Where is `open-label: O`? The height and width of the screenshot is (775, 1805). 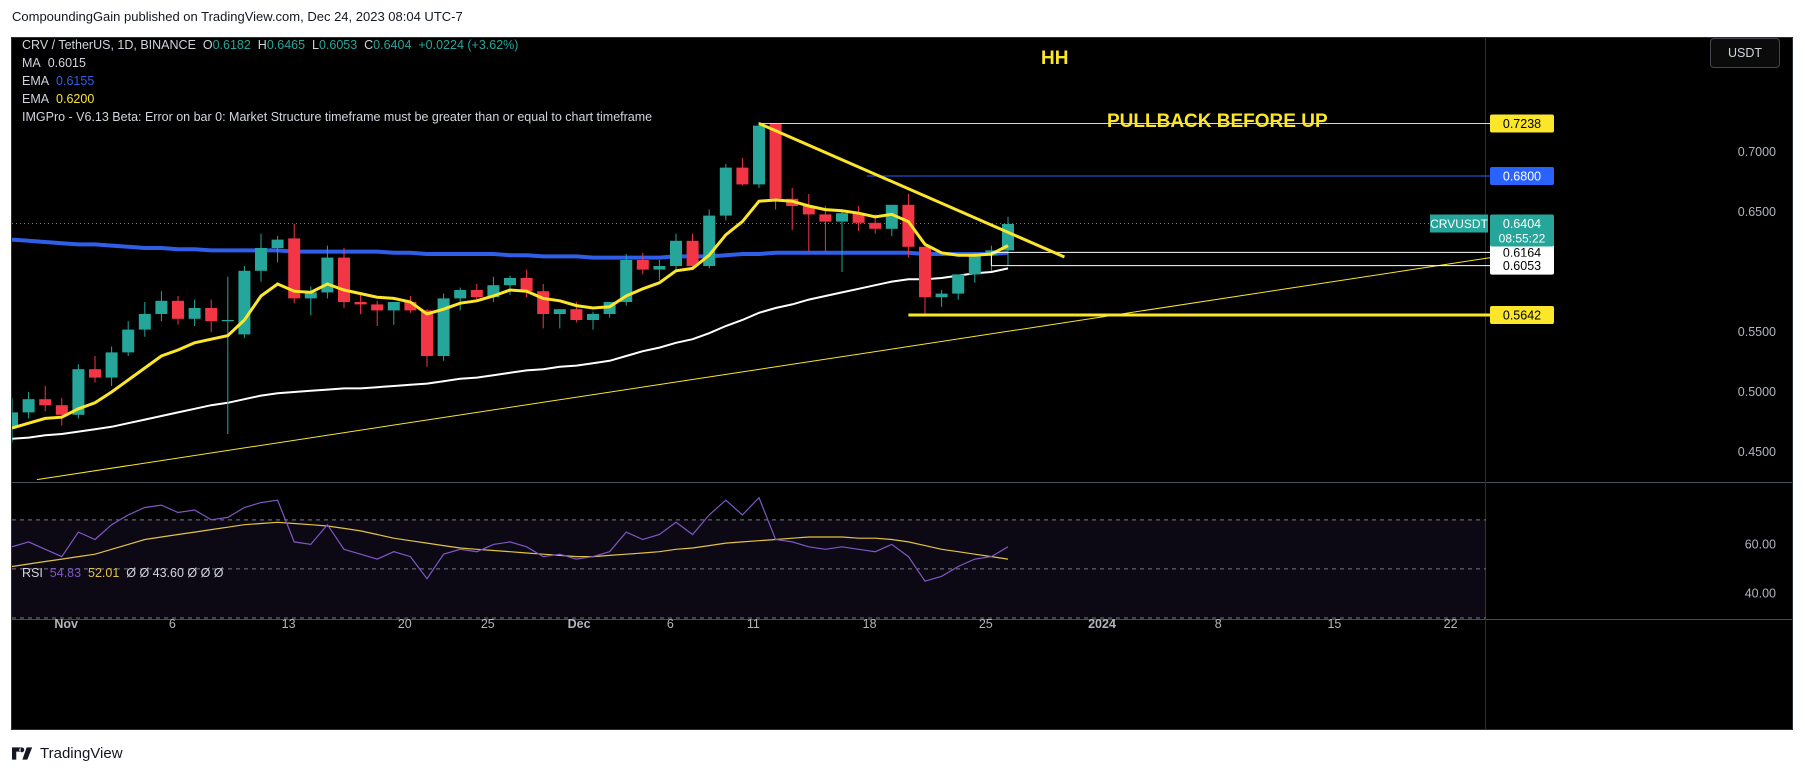 open-label: O is located at coordinates (207, 45).